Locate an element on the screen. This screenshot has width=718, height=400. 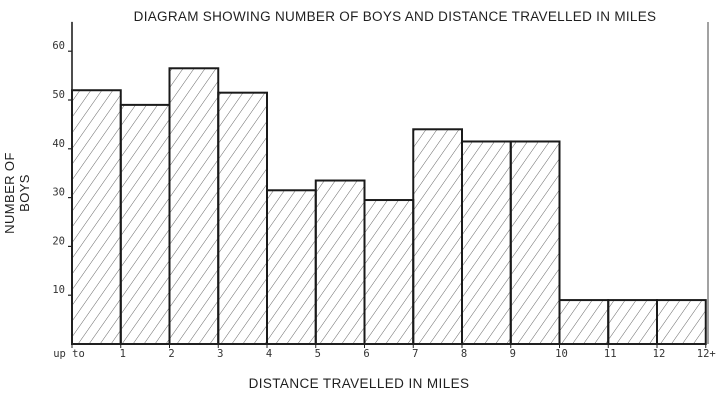
x-tick-label: 8 is located at coordinates (464, 354).